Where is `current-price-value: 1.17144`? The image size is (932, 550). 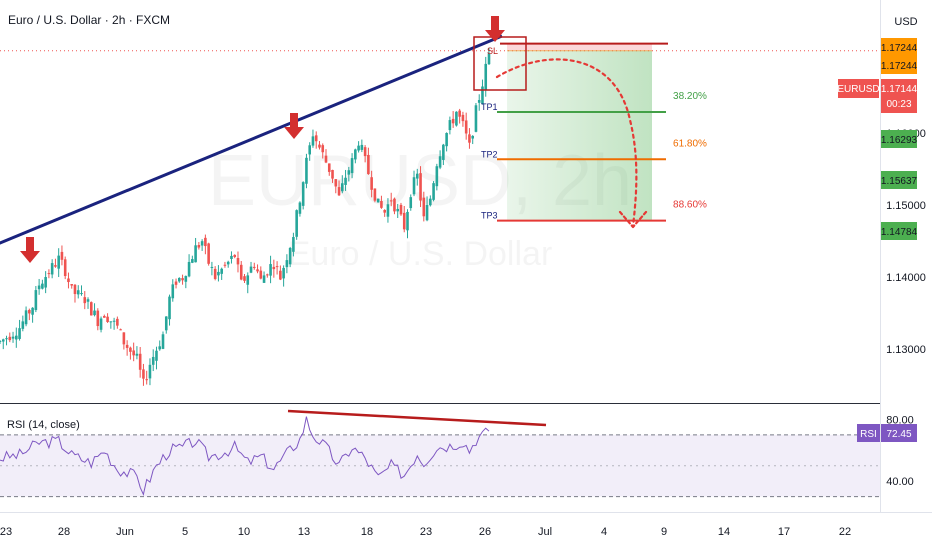
current-price-value: 1.17144 is located at coordinates (899, 89).